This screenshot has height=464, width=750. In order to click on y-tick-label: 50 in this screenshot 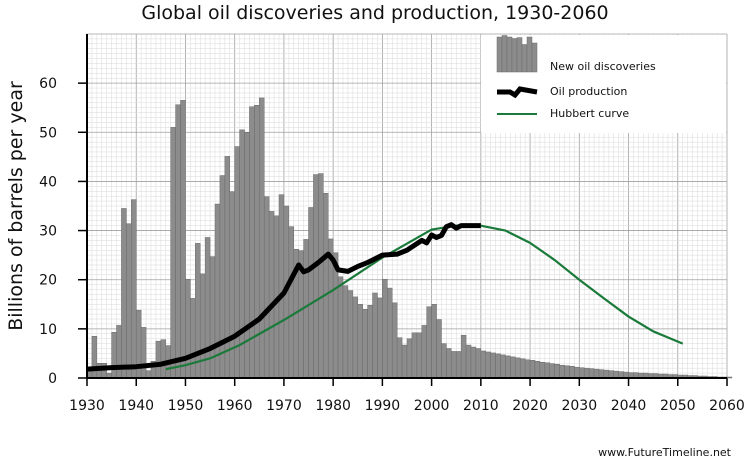, I will do `click(48, 133)`.